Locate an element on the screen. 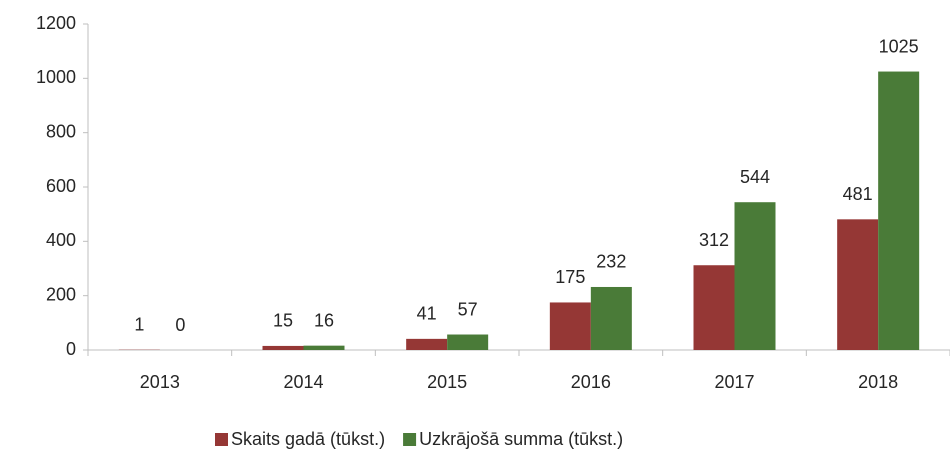  data-label: 16 is located at coordinates (324, 320).